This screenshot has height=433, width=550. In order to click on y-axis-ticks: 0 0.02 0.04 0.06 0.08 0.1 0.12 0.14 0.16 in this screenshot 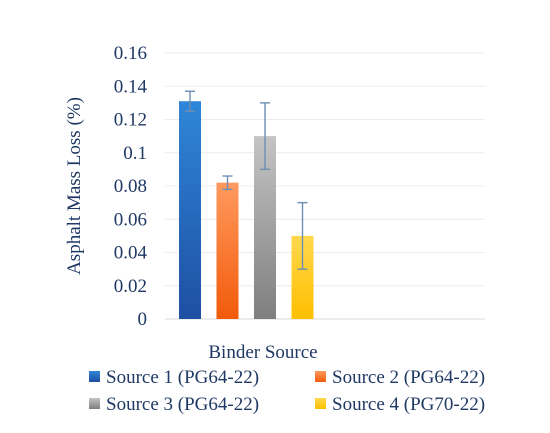, I will do `click(131, 186)`.